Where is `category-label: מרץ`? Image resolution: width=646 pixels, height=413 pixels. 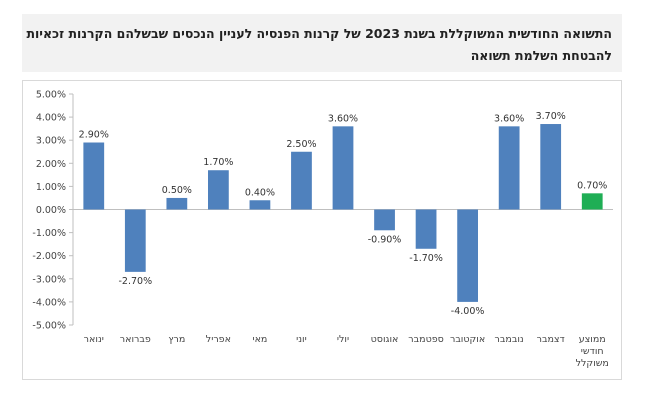
category-label: מרץ is located at coordinates (176, 339).